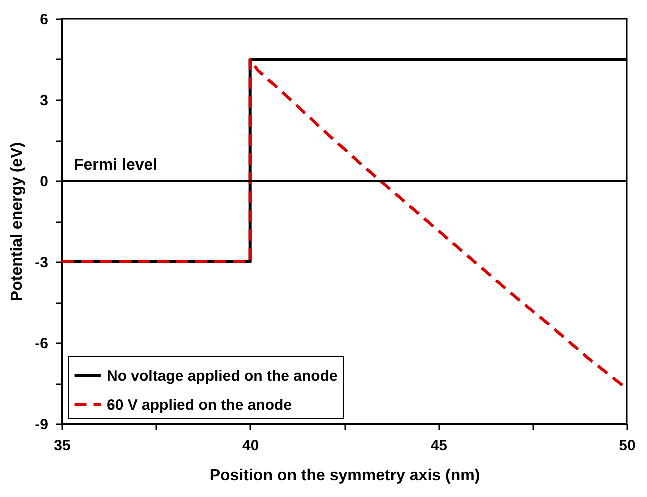  Describe the element at coordinates (627, 446) in the screenshot. I see `x-tick-label: 50` at that location.